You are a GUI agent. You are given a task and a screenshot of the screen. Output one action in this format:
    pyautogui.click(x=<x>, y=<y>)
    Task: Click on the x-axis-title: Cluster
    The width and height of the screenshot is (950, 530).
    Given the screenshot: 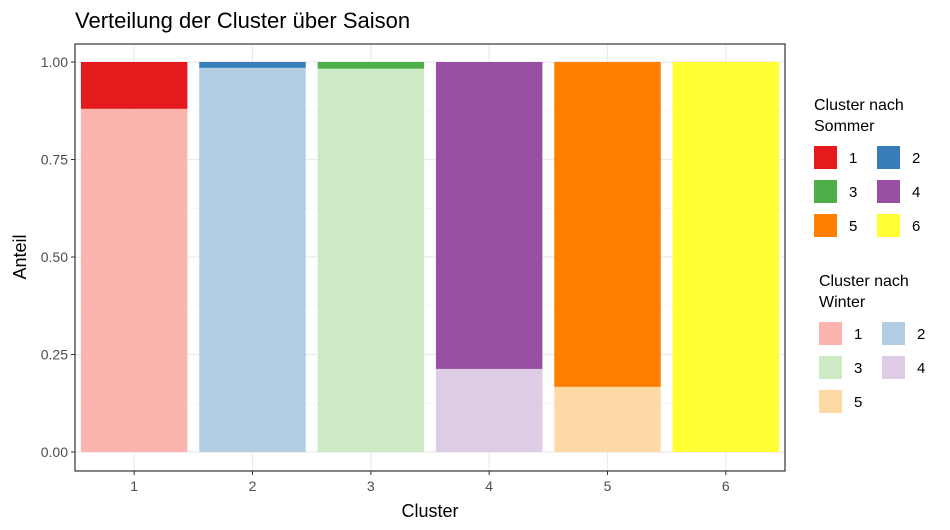 What is the action you would take?
    pyautogui.click(x=429, y=511)
    